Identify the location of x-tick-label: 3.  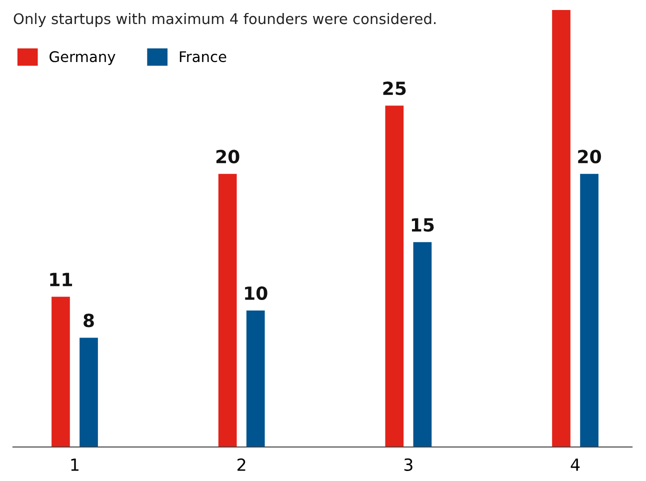
(408, 465).